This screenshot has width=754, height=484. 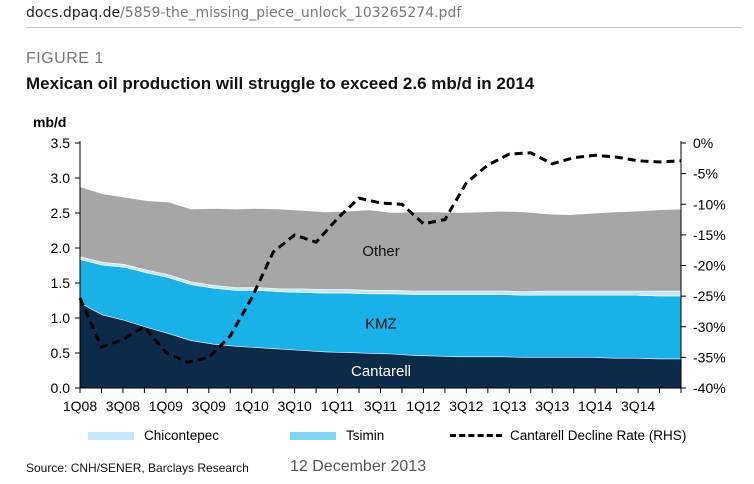 What do you see at coordinates (358, 466) in the screenshot?
I see `figure-date: 12 December 2013` at bounding box center [358, 466].